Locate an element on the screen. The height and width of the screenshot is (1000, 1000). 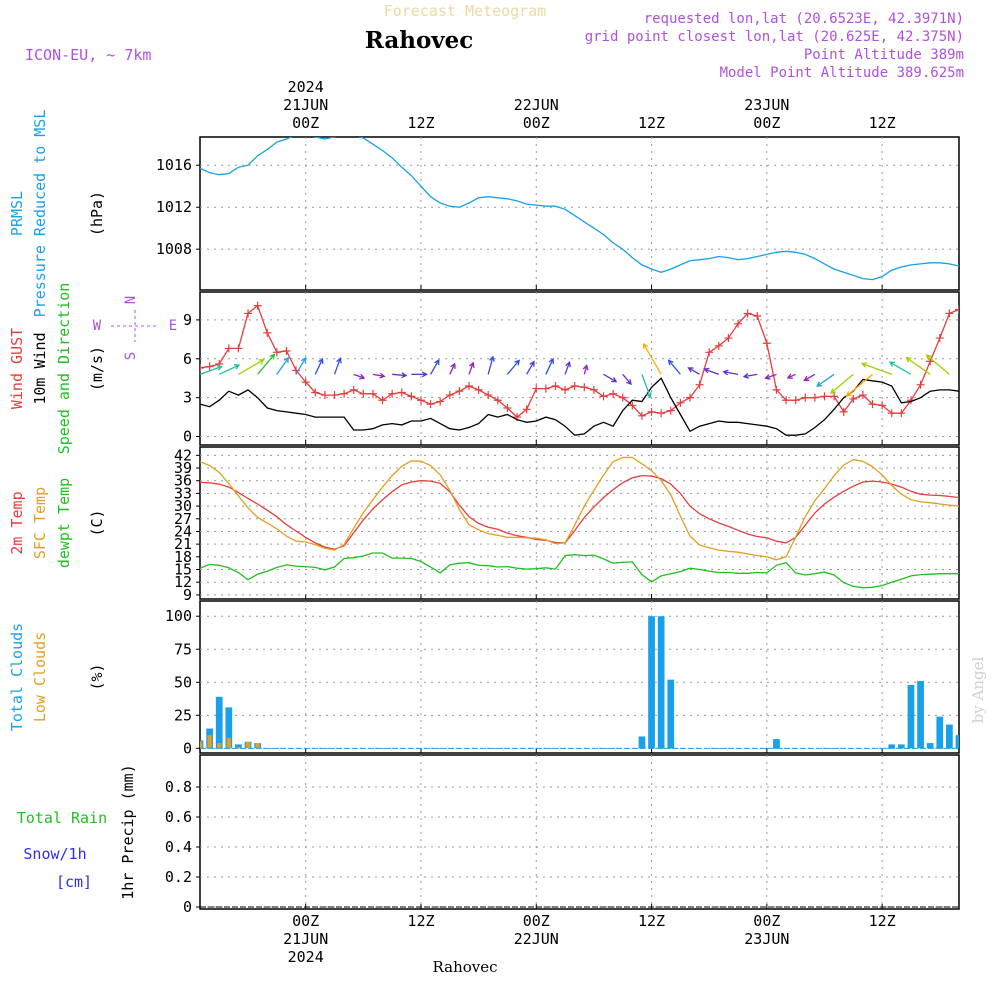
y-tick-label: 0.2 is located at coordinates (178, 877).